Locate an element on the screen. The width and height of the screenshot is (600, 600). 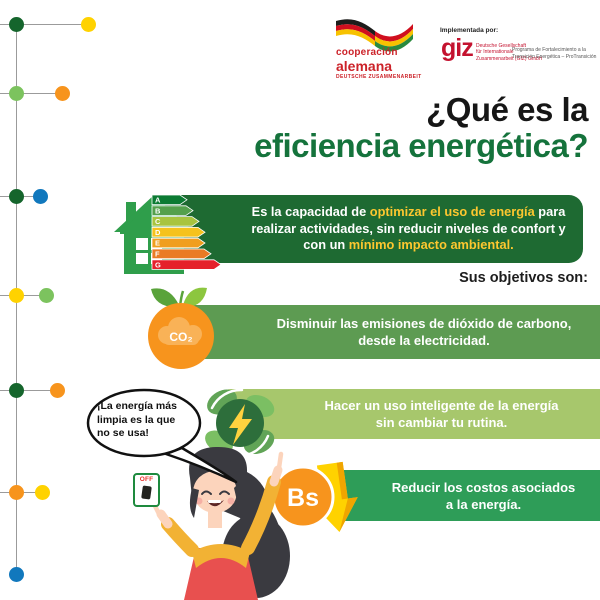
light-switch: OFF is located at coordinates (146, 490).